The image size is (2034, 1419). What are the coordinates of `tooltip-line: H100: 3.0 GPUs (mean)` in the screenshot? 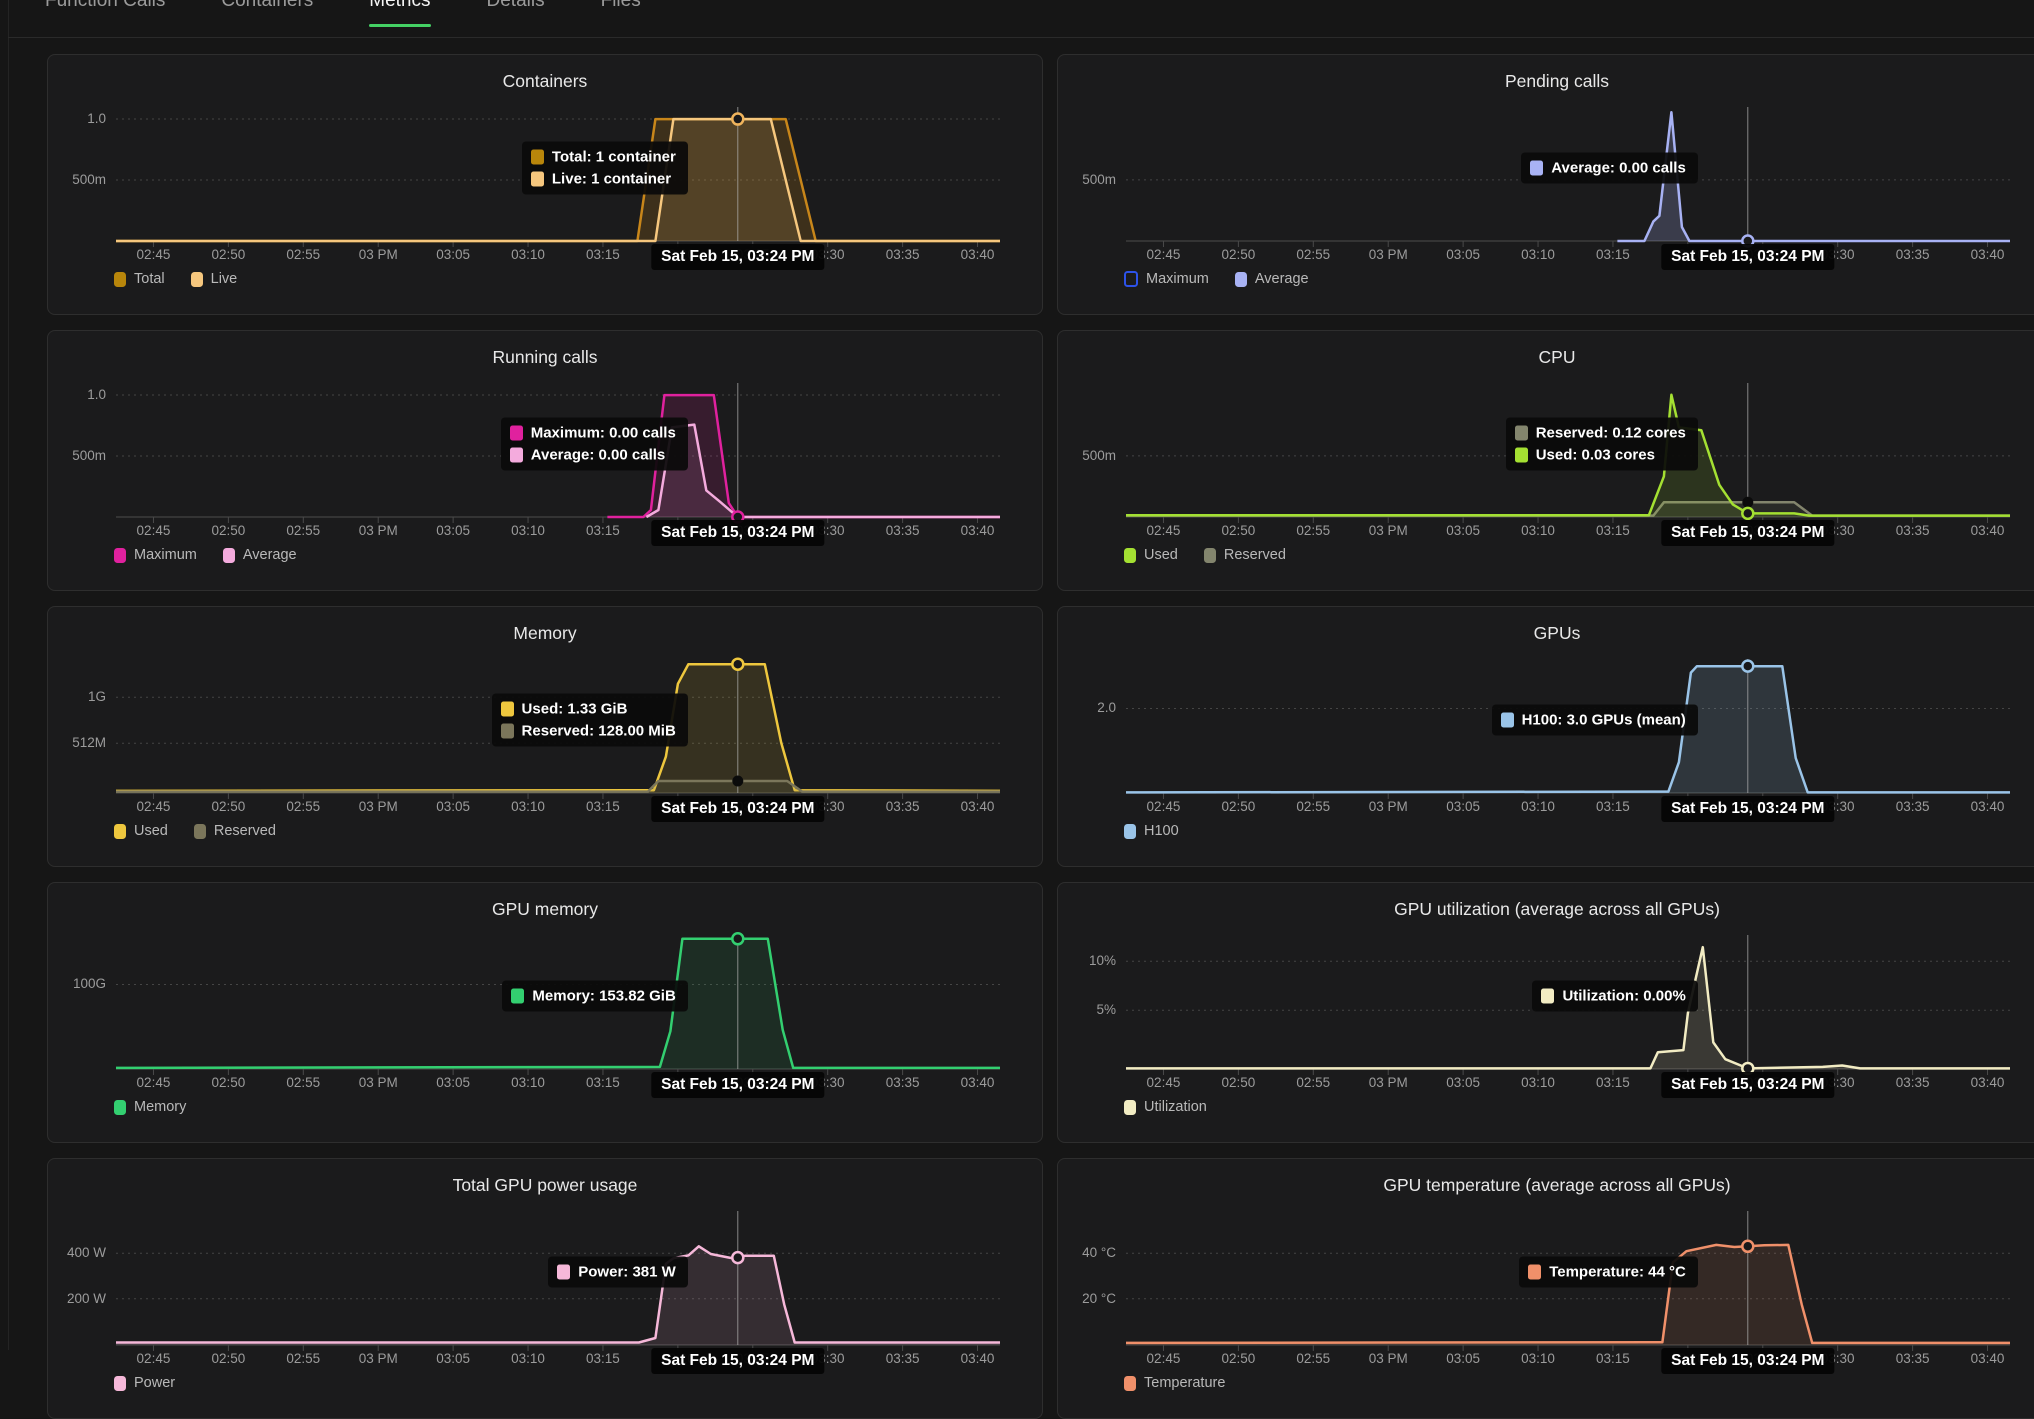 It's located at (1593, 720).